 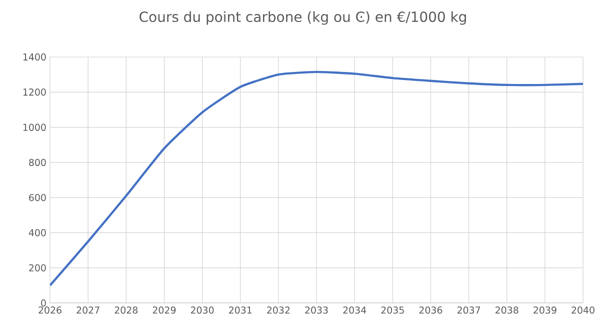 I want to click on x-tick-label: 2029, so click(x=164, y=310).